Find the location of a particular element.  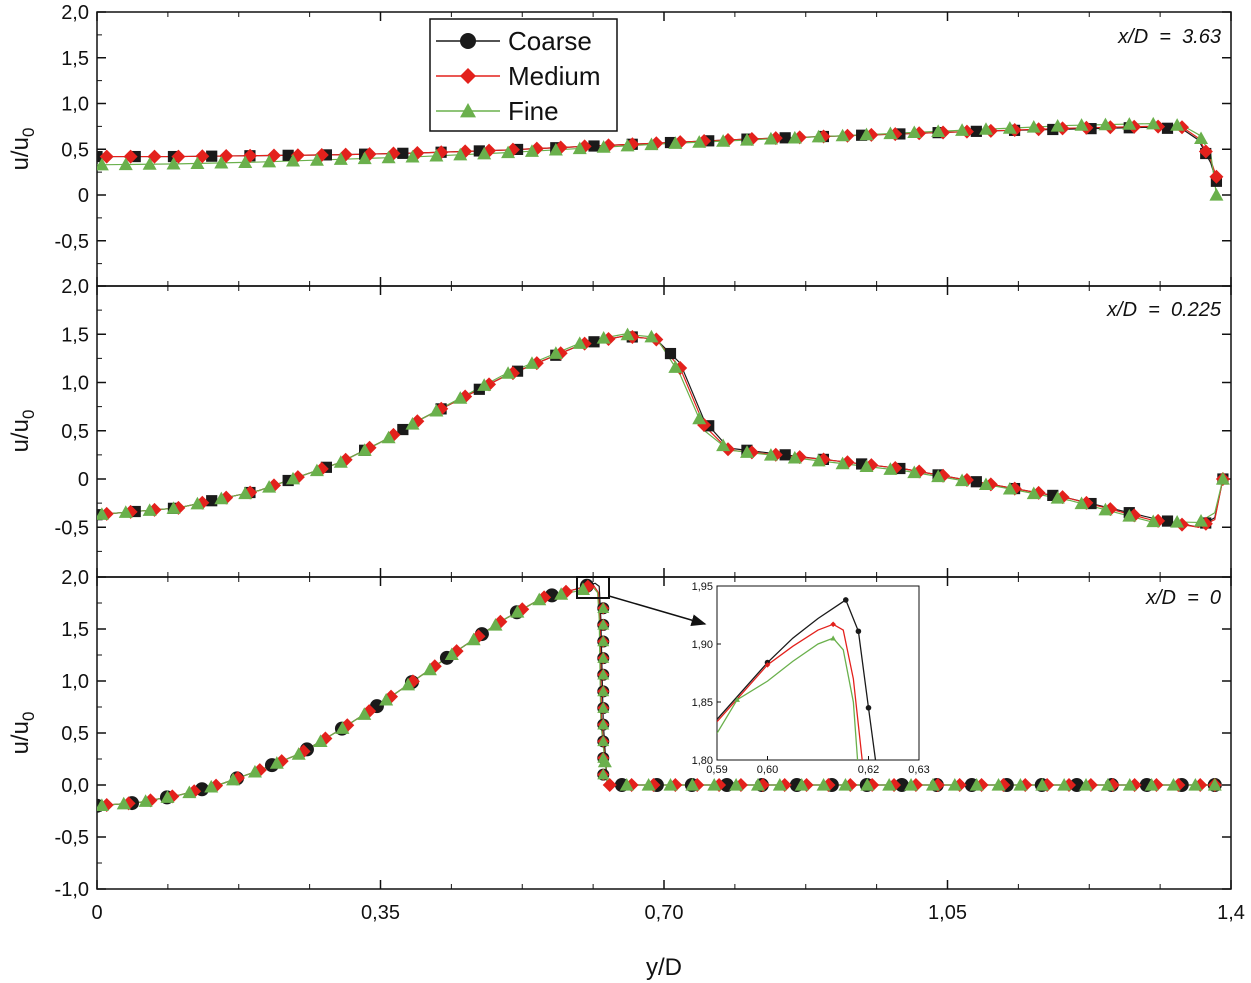

inset-line-coarse is located at coordinates (797, 679).